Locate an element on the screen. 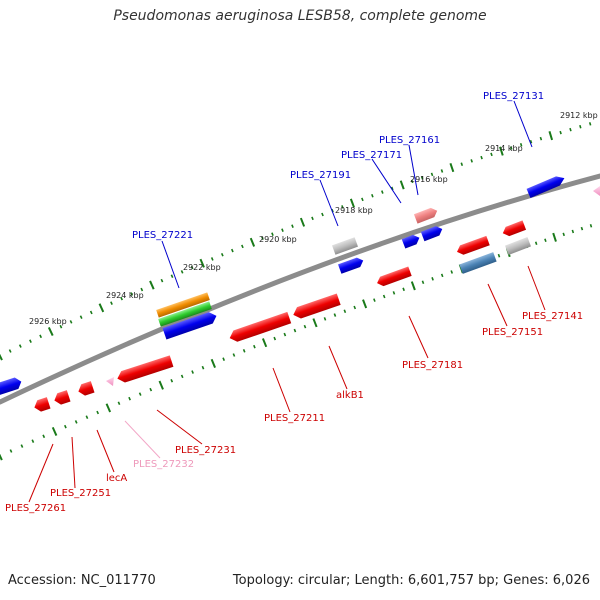 Image resolution: width=600 pixels, height=600 pixels. ruler-label: 2922 kbp is located at coordinates (202, 267).